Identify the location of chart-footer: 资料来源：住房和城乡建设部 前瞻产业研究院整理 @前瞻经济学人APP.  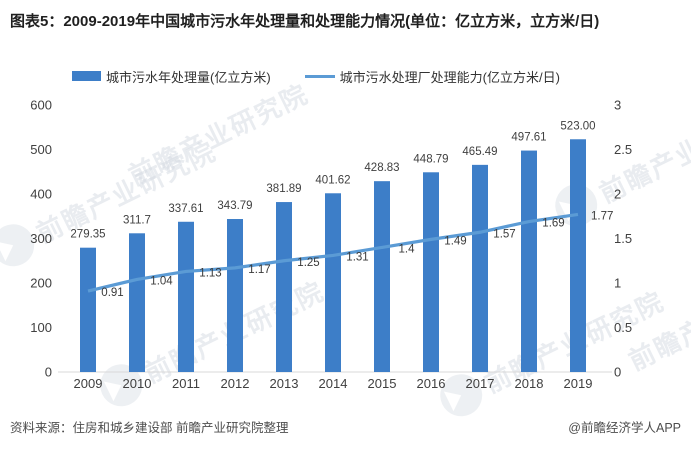
(345, 426).